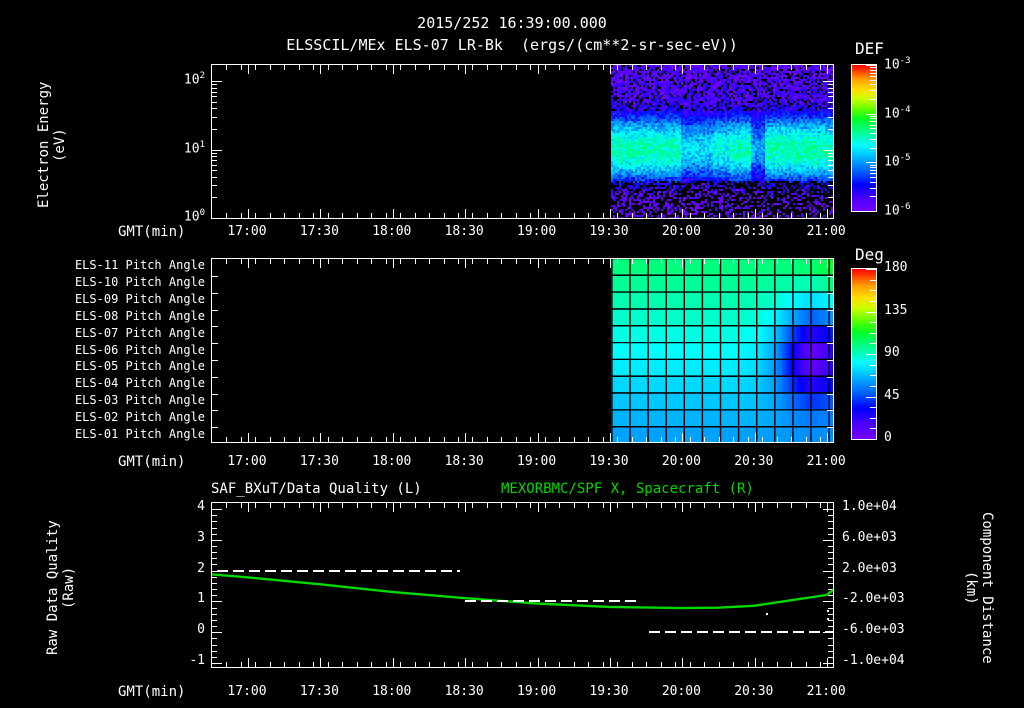 The image size is (1024, 708). What do you see at coordinates (139, 282) in the screenshot?
I see `pitch-angle-row-label: ELS-10 Pitch Angle` at bounding box center [139, 282].